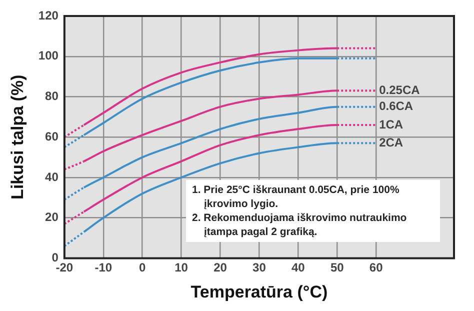 This screenshot has height=311, width=474. What do you see at coordinates (259, 292) in the screenshot?
I see `x-axis-title: Temperatūra (°C)` at bounding box center [259, 292].